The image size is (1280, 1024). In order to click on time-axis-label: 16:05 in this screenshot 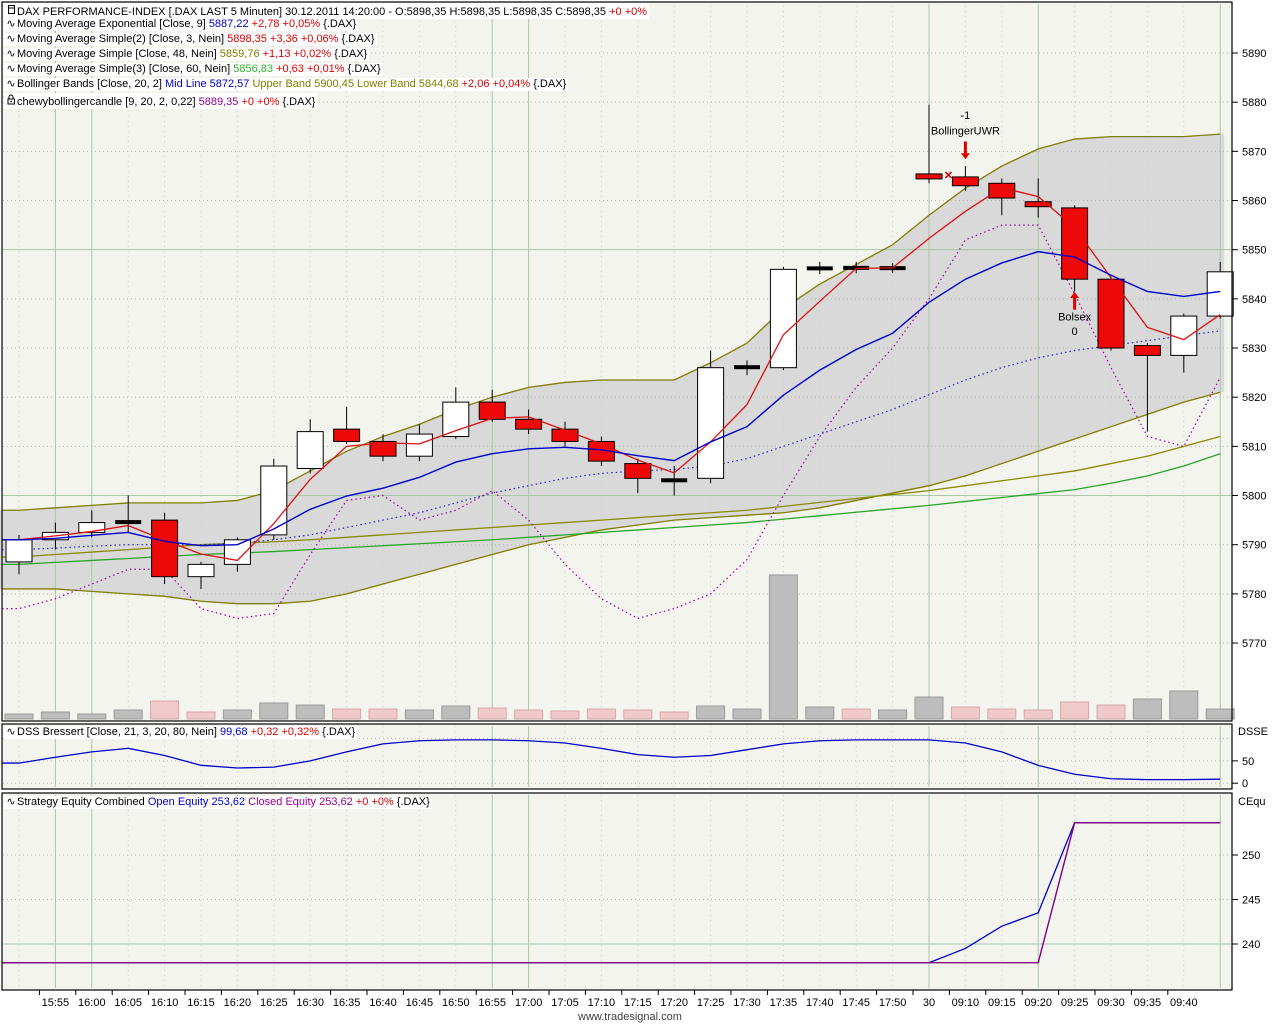, I will do `click(128, 1003)`.